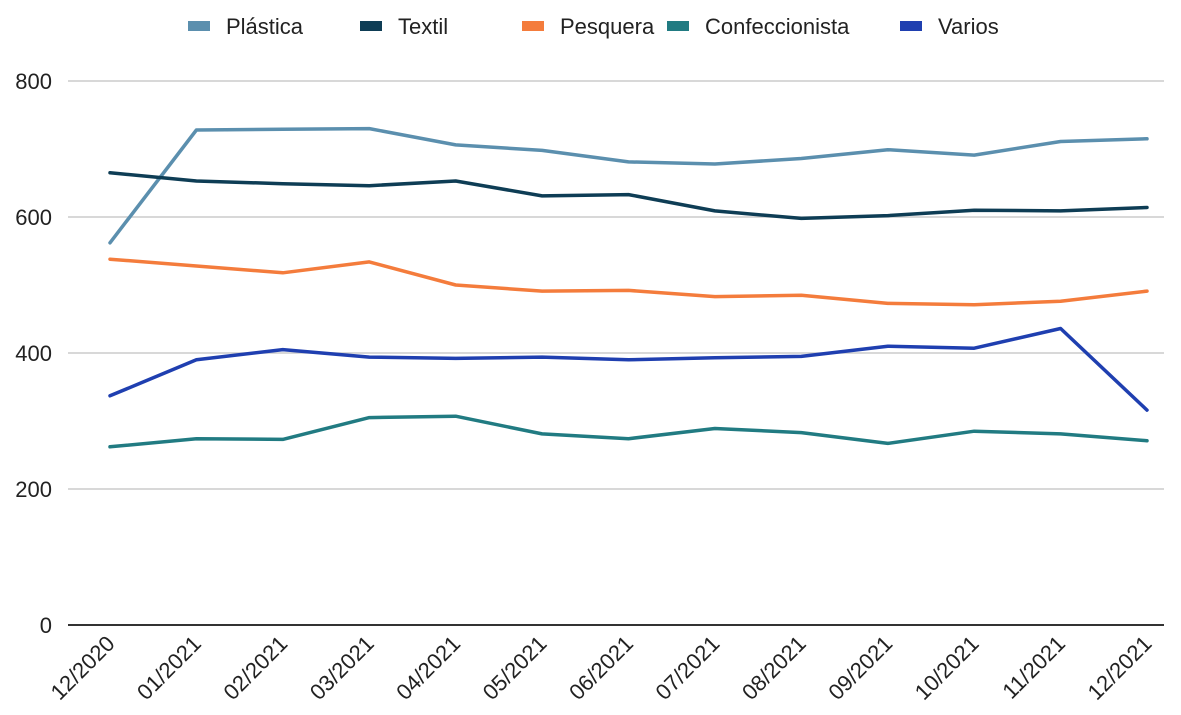 This screenshot has height=715, width=1181. What do you see at coordinates (628, 196) in the screenshot?
I see `series-line-textil` at bounding box center [628, 196].